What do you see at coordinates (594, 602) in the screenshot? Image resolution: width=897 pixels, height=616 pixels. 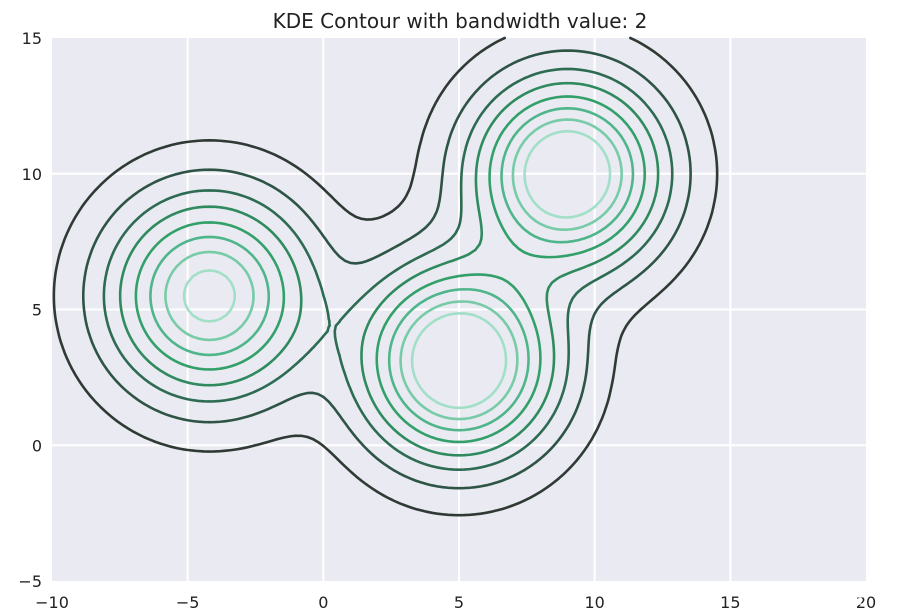 I see `x-tick-label: 10` at bounding box center [594, 602].